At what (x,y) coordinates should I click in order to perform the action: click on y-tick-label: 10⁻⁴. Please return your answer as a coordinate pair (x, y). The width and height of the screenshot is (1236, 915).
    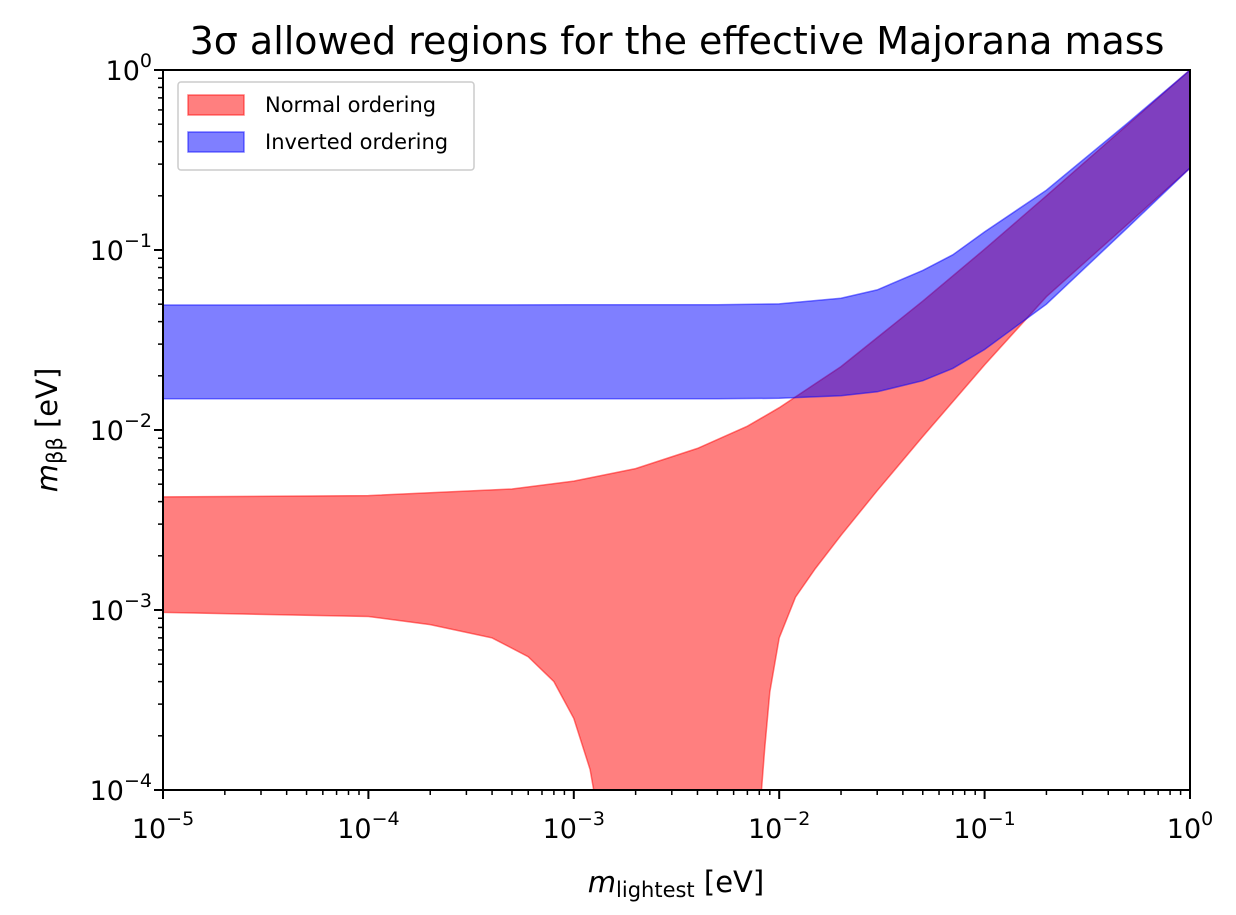
    Looking at the image, I should click on (121, 788).